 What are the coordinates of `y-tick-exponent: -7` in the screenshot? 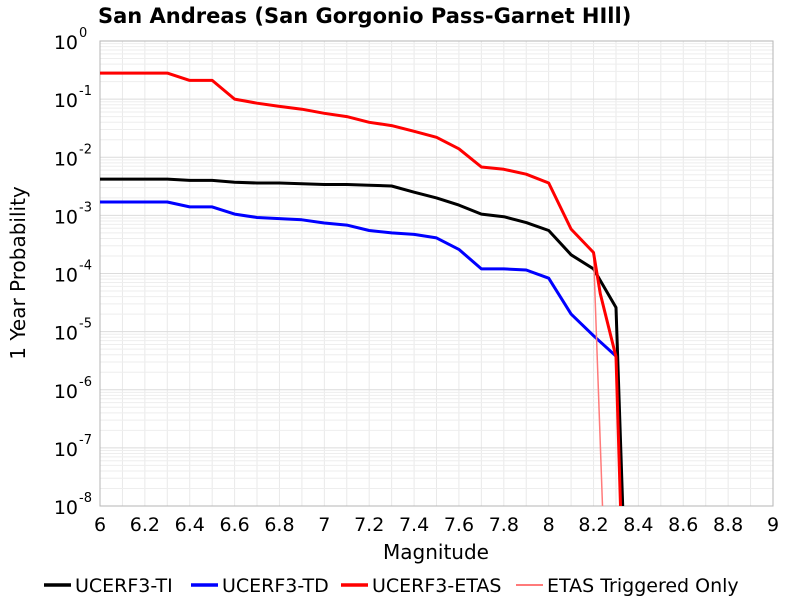 It's located at (85, 440).